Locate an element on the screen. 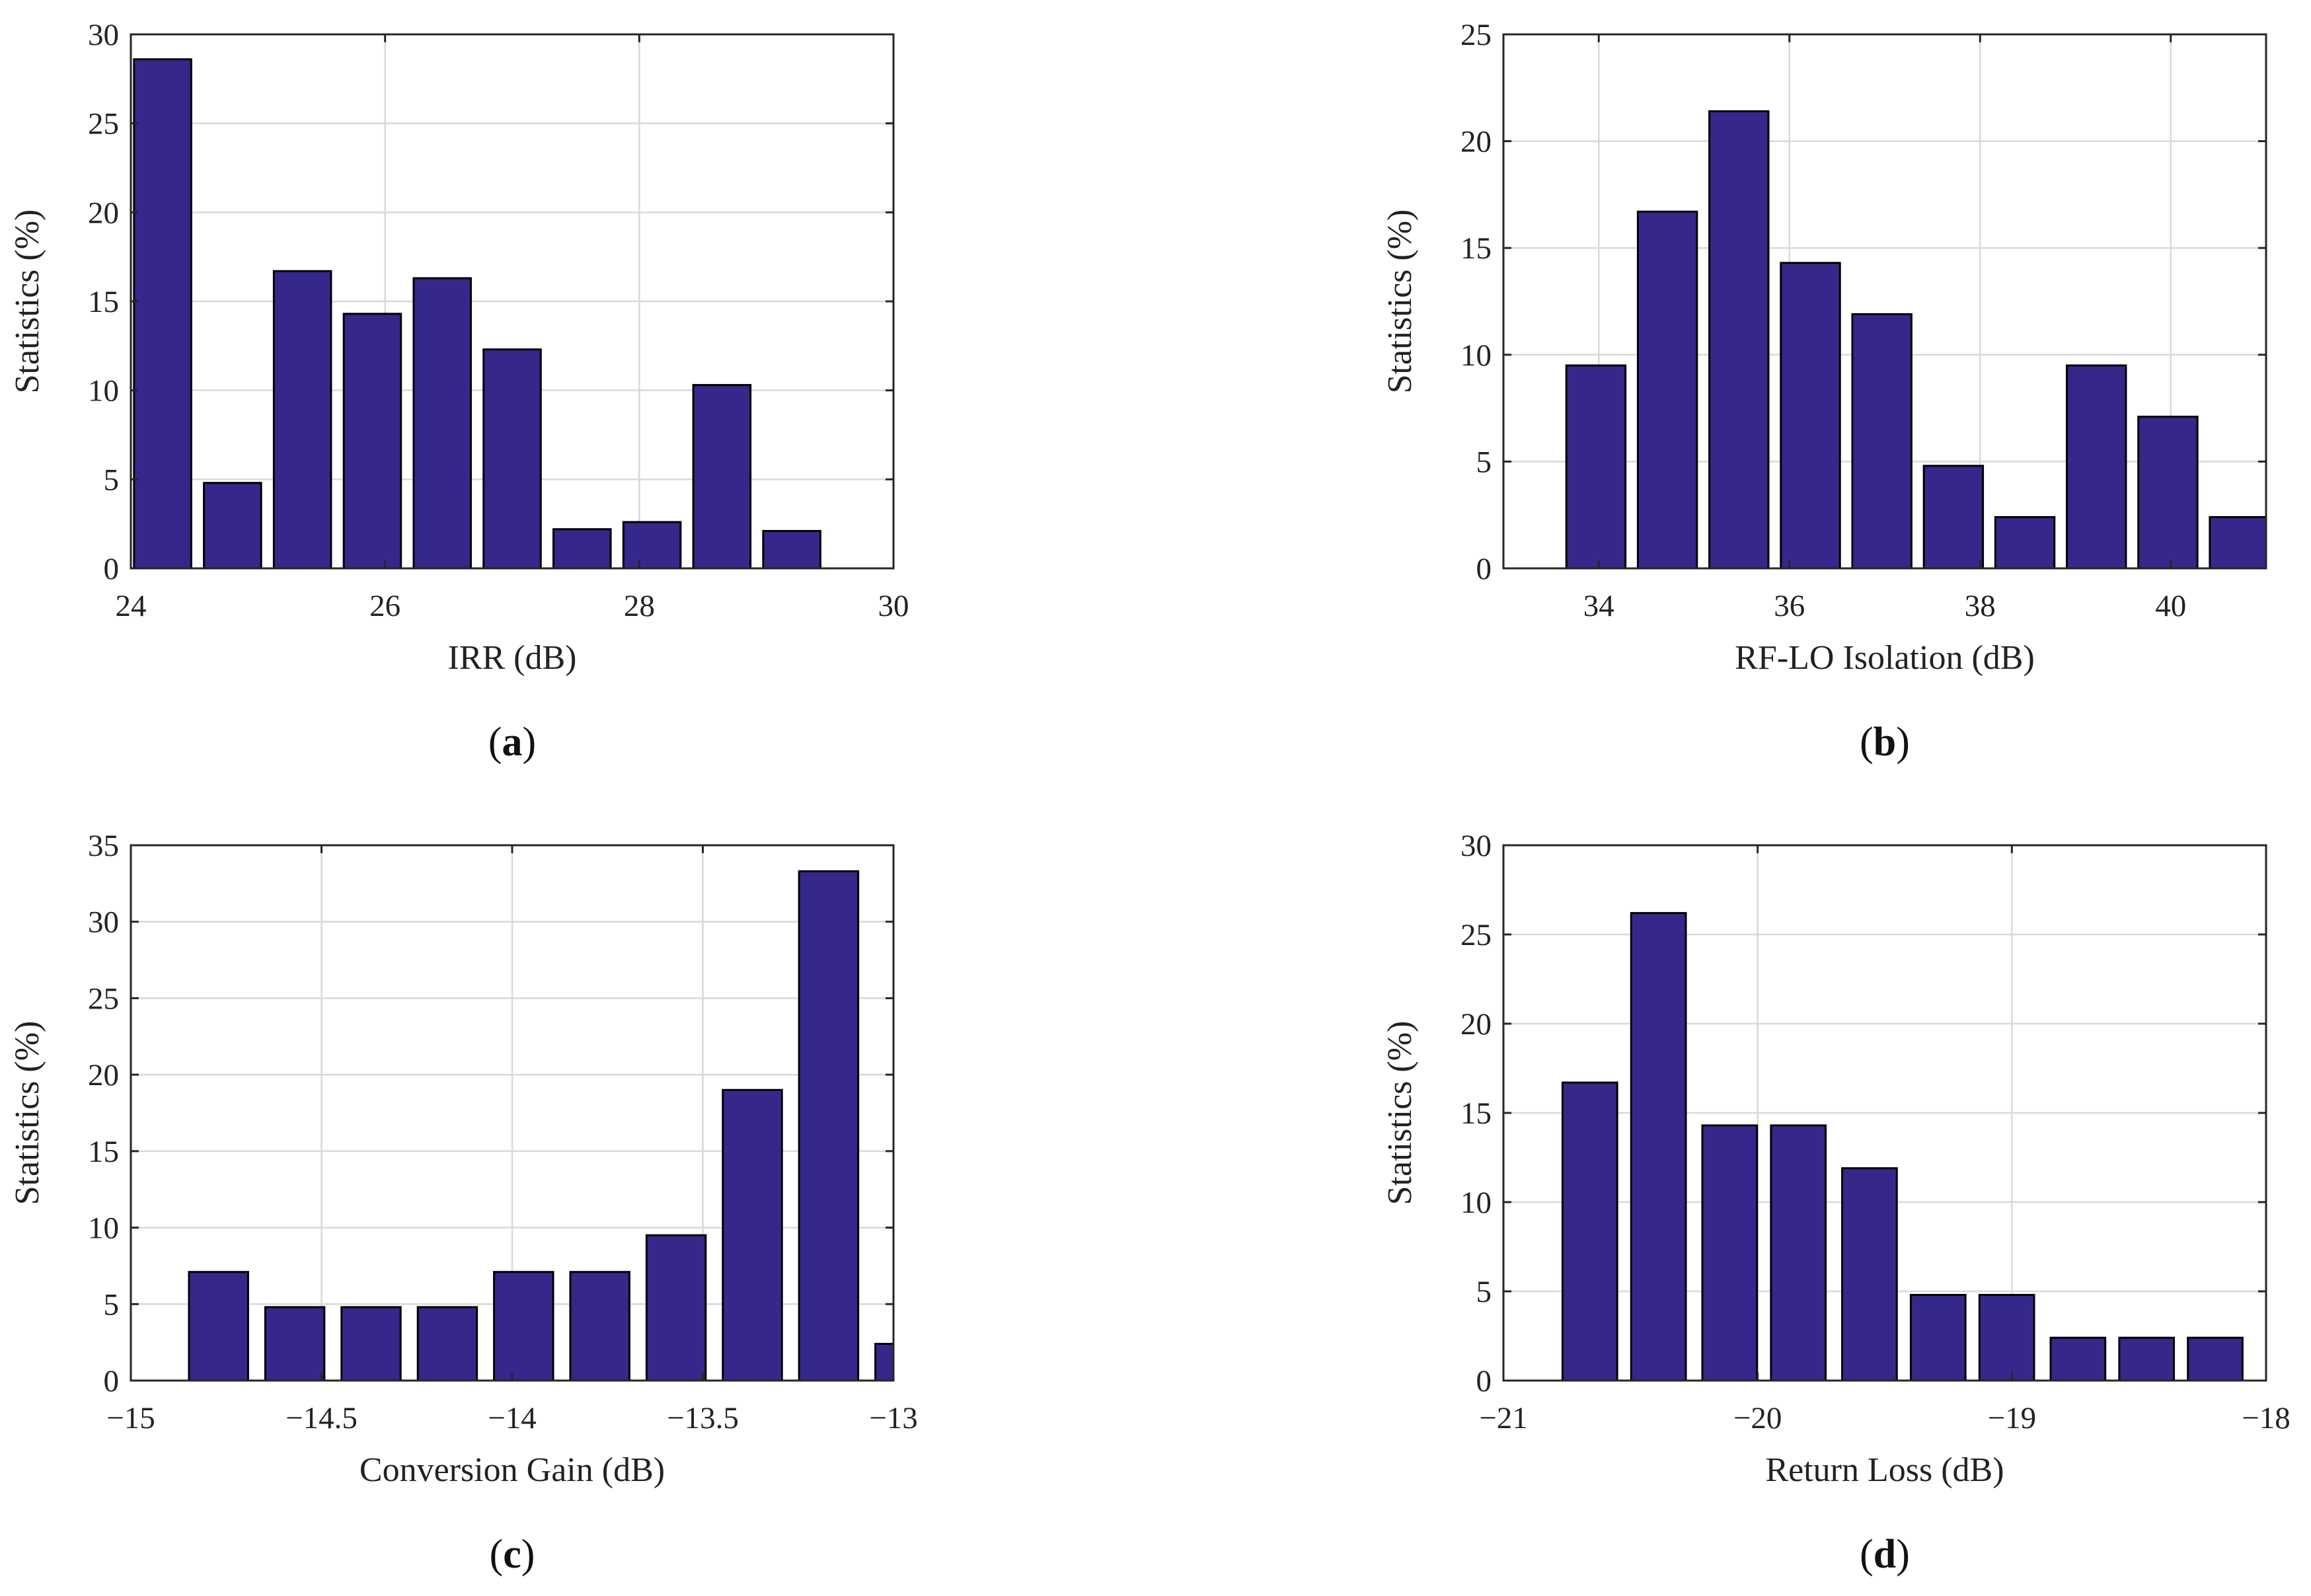 This screenshot has width=2311, height=1596. y-tick-label: 35 is located at coordinates (104, 846).